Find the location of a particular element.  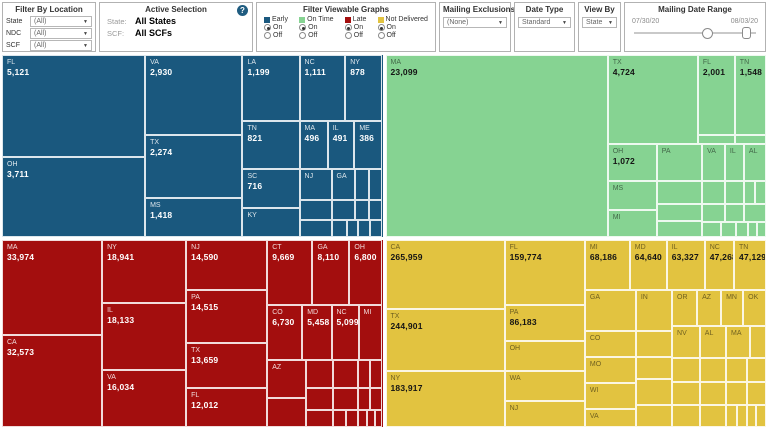

treemap-cell-mn: MN is located at coordinates (732, 308).